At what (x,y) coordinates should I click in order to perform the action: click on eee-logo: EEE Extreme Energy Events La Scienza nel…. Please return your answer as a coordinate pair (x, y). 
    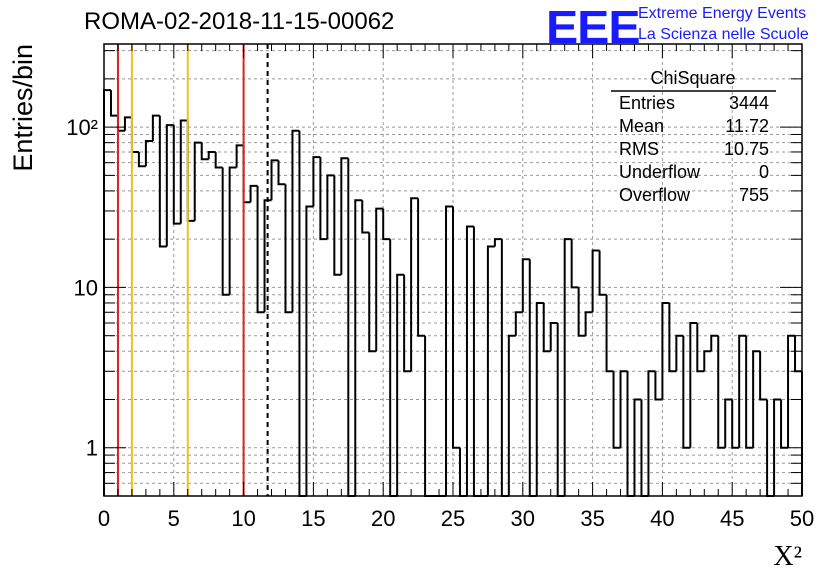
    Looking at the image, I should click on (691, 27).